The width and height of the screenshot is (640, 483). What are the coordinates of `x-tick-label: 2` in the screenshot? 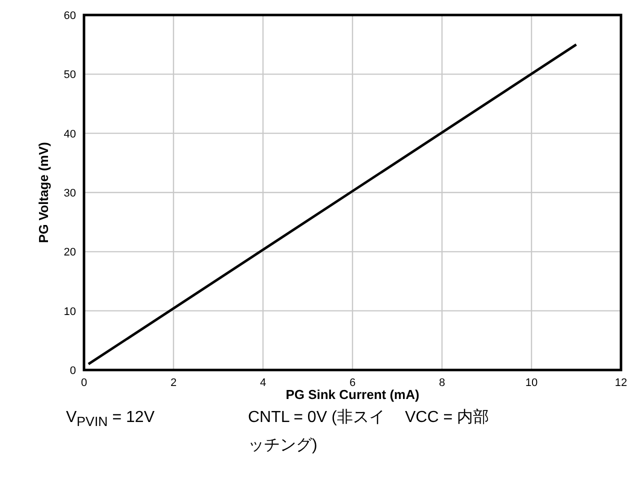 It's located at (173, 383).